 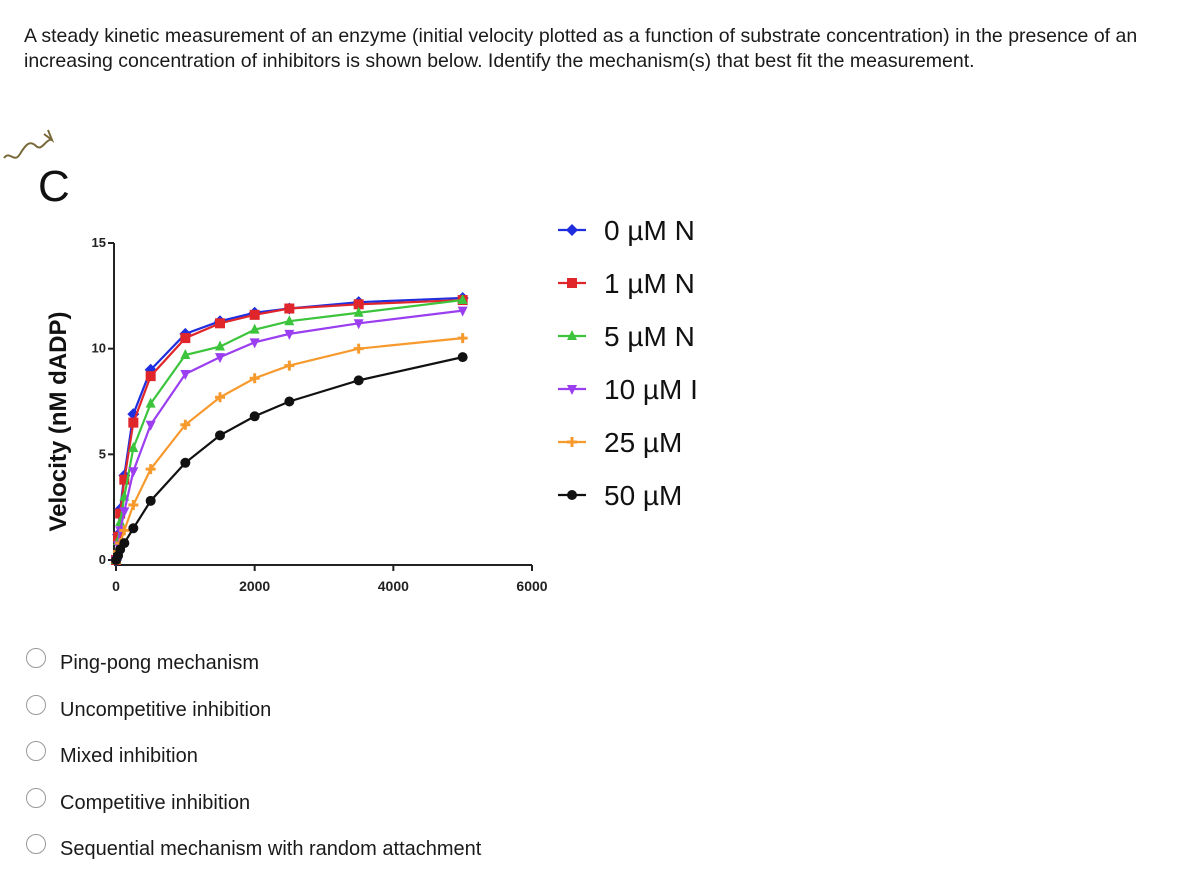 I want to click on legend-entry-3: 10 µM I, so click(x=628, y=389).